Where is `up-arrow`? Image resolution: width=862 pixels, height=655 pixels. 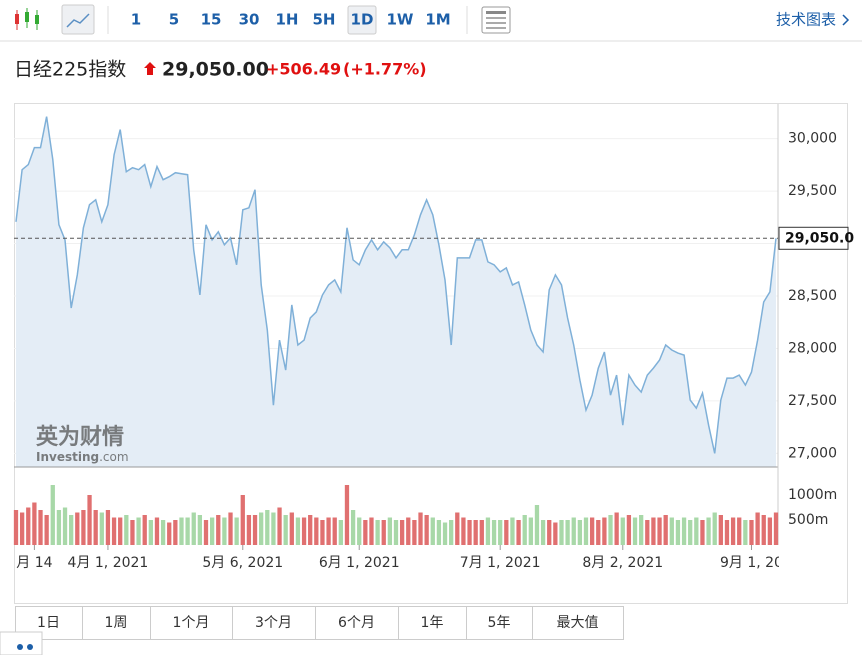 up-arrow is located at coordinates (150, 68).